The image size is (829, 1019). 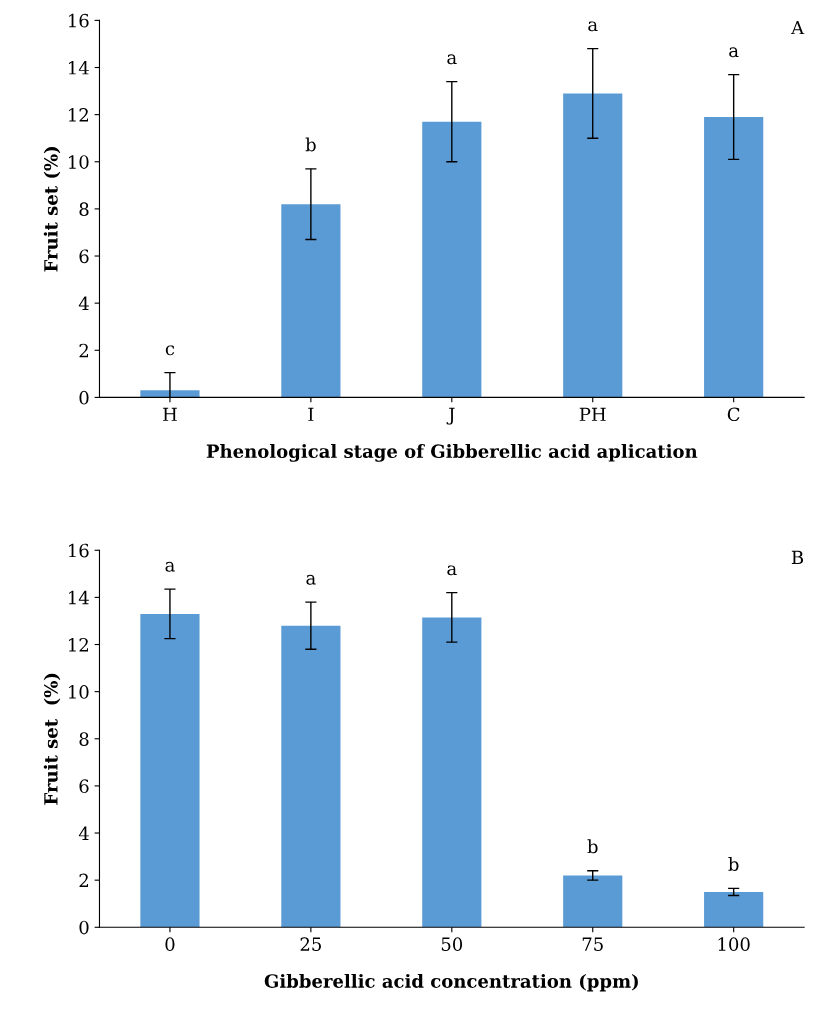 What do you see at coordinates (452, 944) in the screenshot?
I see `x-tick-label: 50` at bounding box center [452, 944].